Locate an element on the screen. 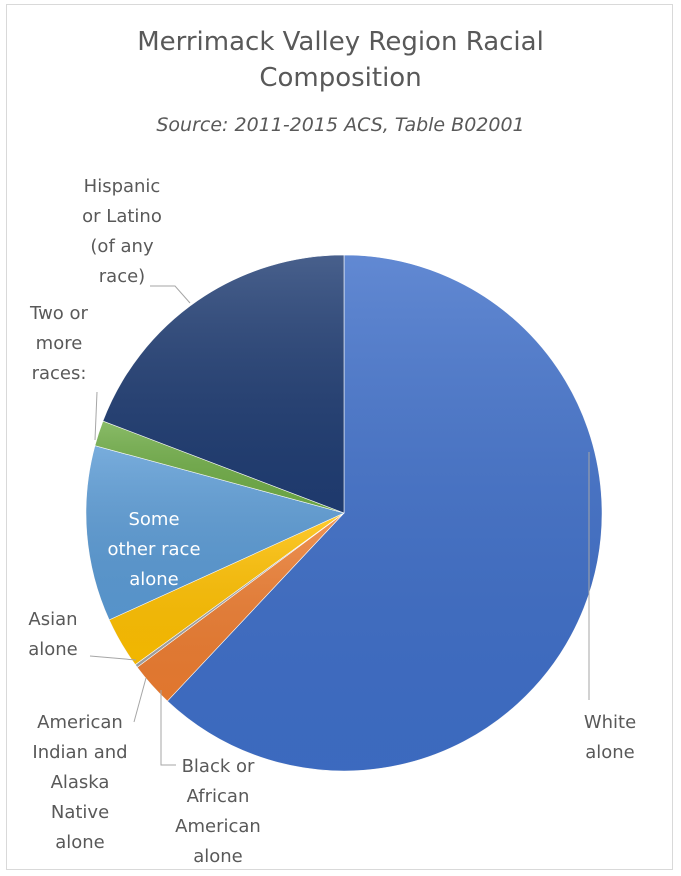 This screenshot has height=876, width=681. slice-label-asian-alone: Asian alone is located at coordinates (53, 634).